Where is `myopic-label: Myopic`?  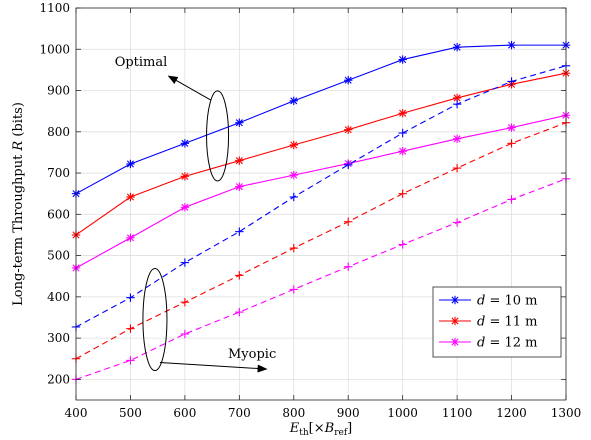 myopic-label: Myopic is located at coordinates (252, 354).